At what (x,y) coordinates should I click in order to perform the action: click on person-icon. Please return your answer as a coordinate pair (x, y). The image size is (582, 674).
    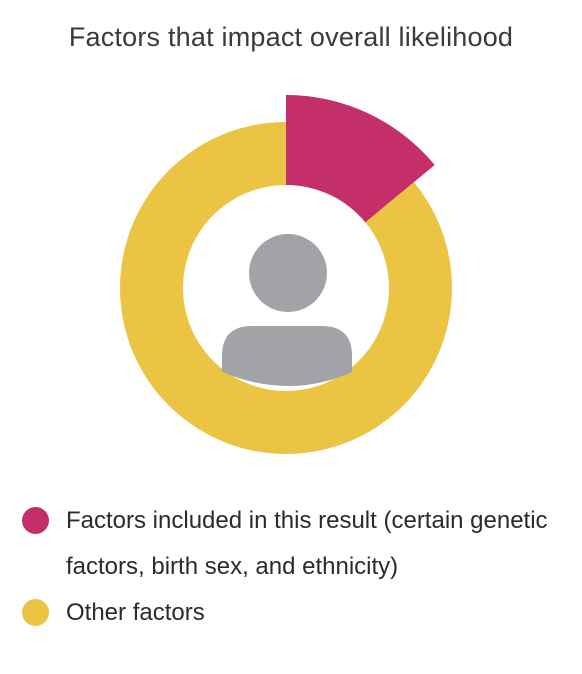
    Looking at the image, I should click on (287, 310).